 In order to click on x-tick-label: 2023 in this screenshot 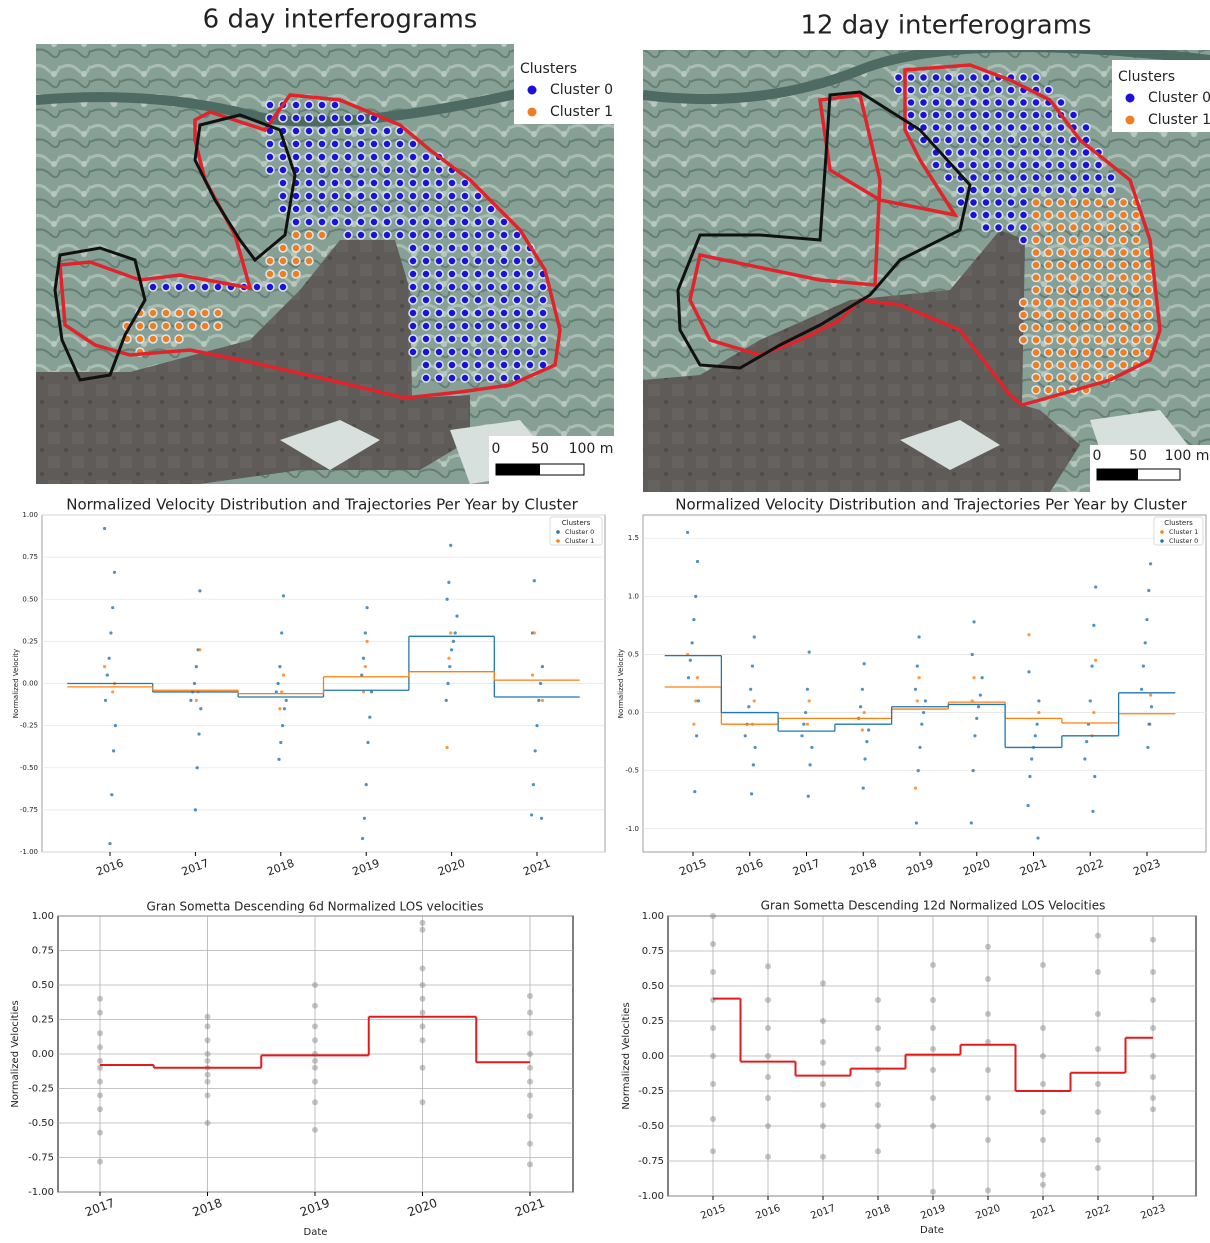, I will do `click(1153, 1212)`.